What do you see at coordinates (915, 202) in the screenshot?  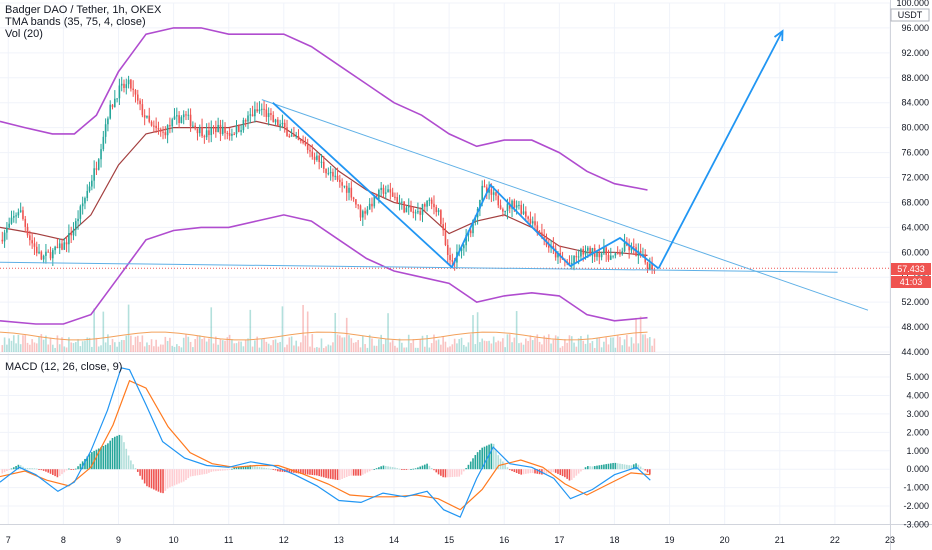 I see `price-tick-label: 68.000` at bounding box center [915, 202].